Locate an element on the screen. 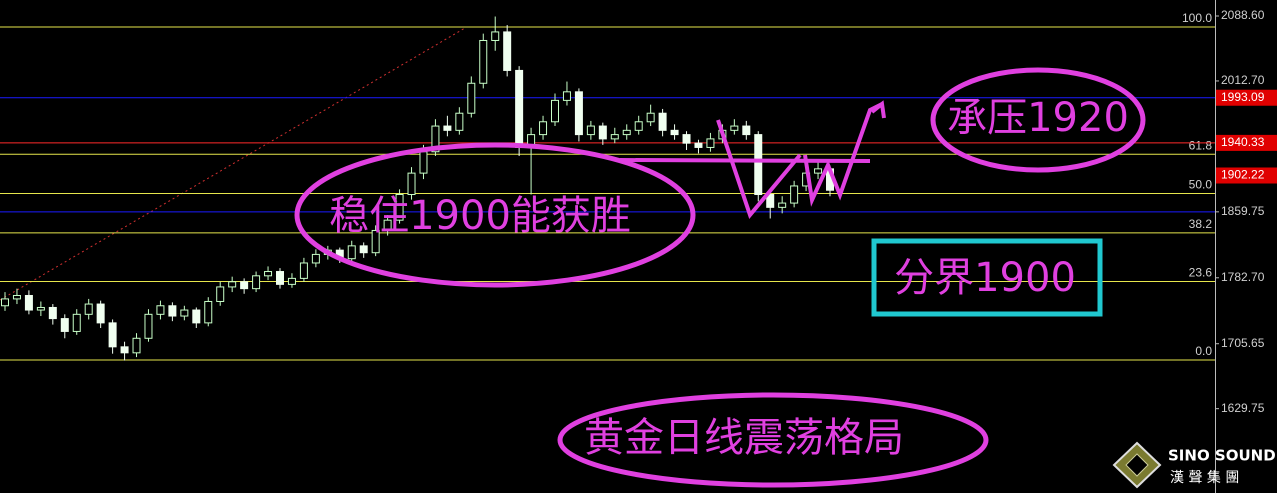 This screenshot has width=1277, height=493. fib-label: 61.8 is located at coordinates (1201, 145).